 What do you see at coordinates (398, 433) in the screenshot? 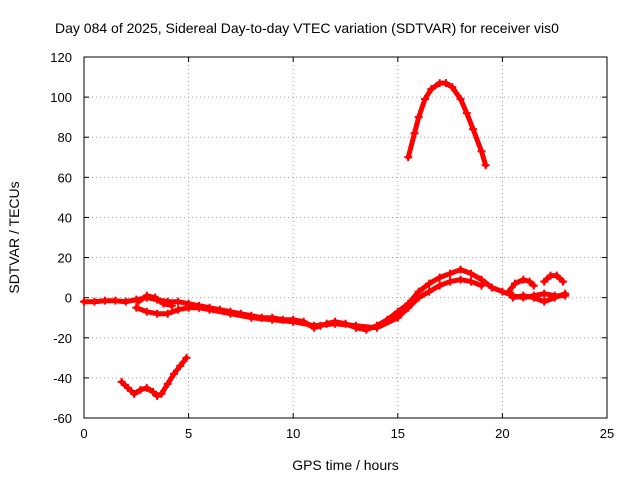
I see `x-tick-label: 15` at bounding box center [398, 433].